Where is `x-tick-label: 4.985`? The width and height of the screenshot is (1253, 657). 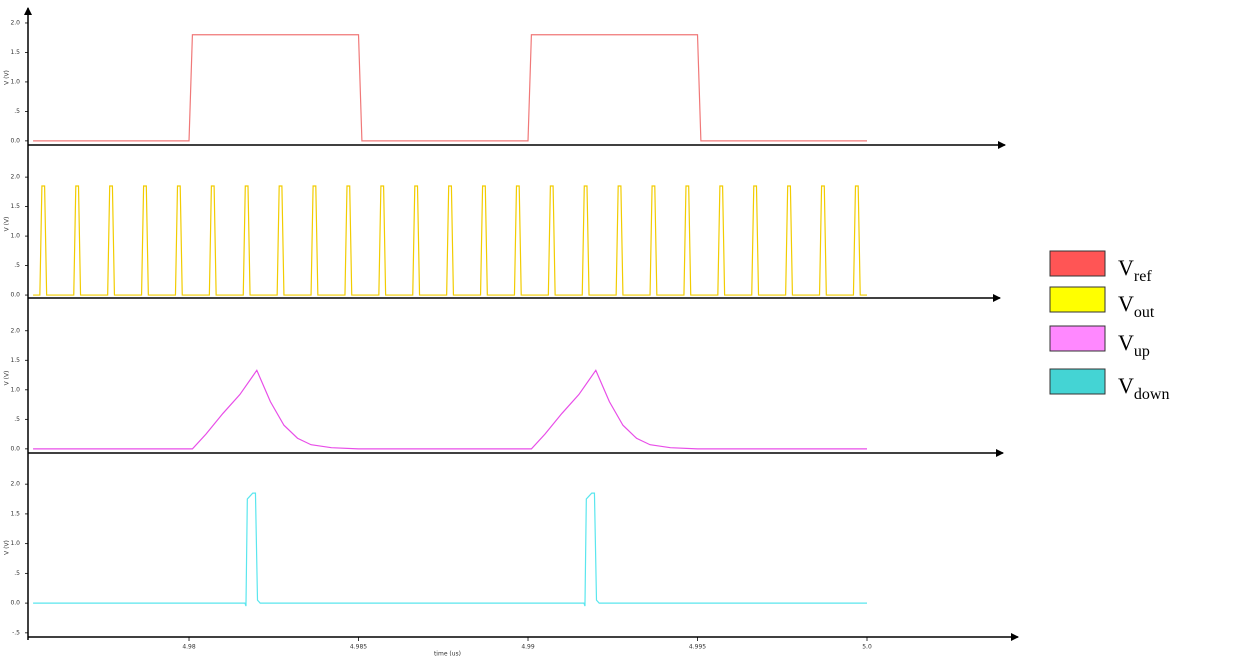 x-tick-label: 4.985 is located at coordinates (358, 647).